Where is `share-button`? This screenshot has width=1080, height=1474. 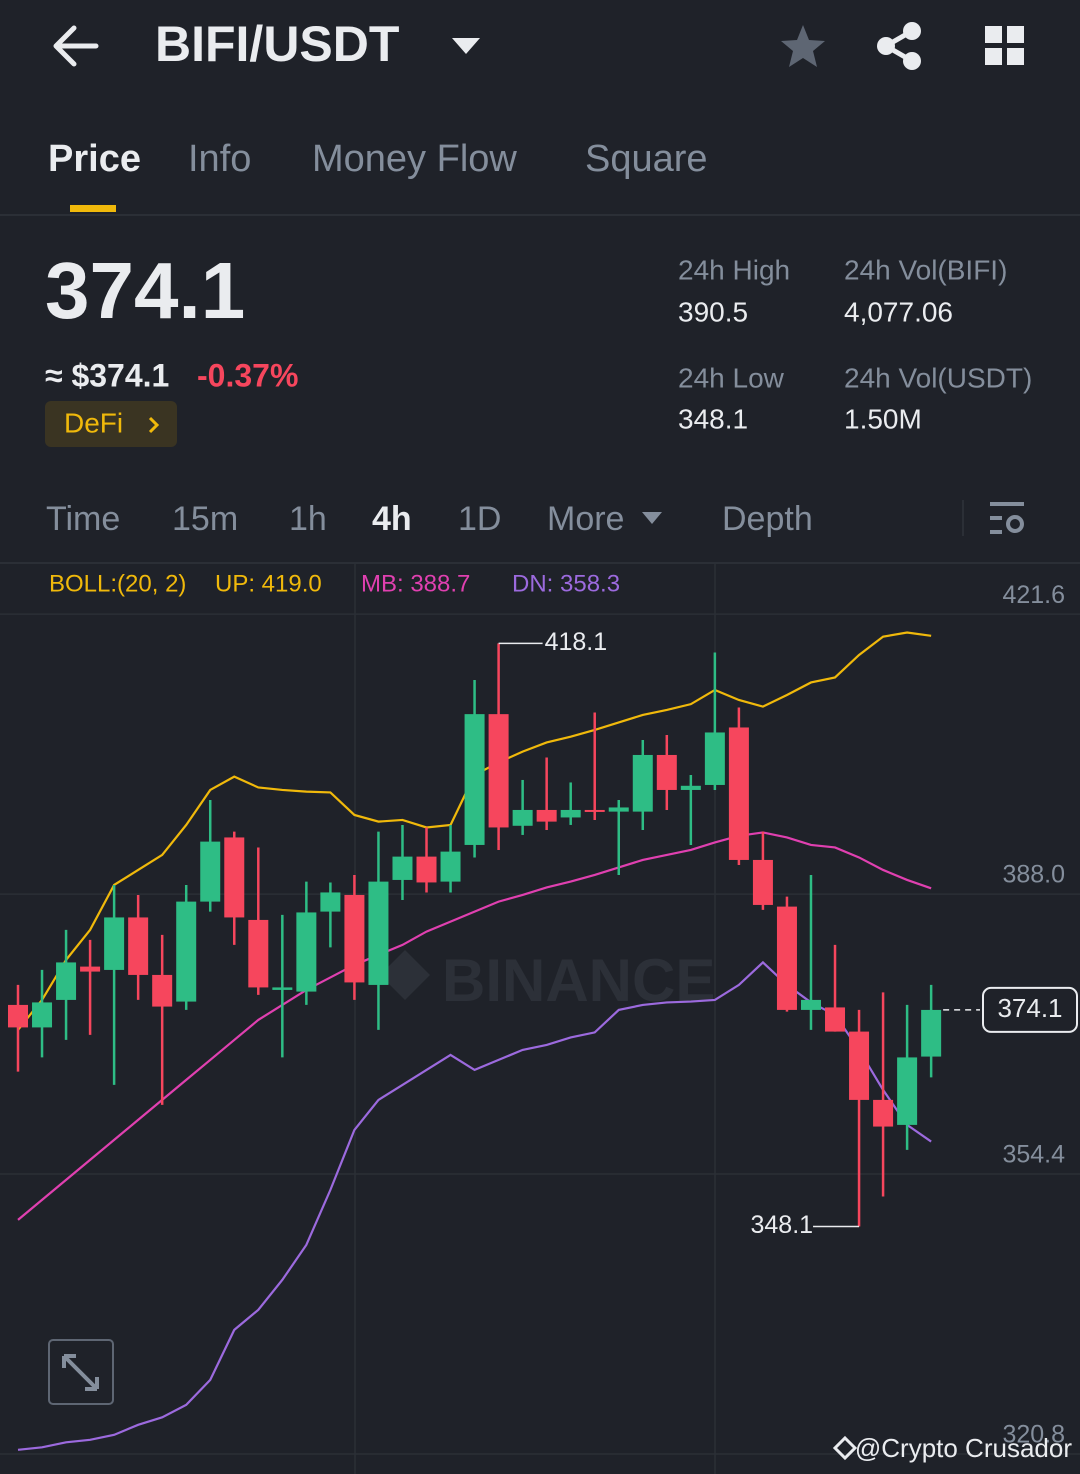
share-button is located at coordinates (899, 46).